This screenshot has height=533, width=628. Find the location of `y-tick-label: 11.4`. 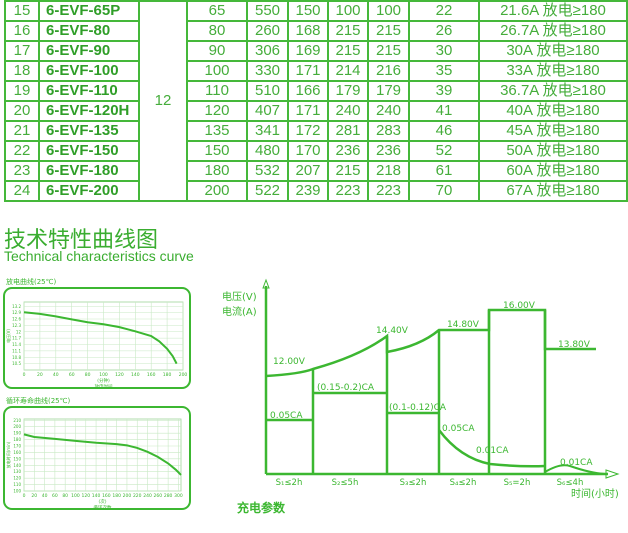

y-tick-label: 11.4 is located at coordinates (16, 344).